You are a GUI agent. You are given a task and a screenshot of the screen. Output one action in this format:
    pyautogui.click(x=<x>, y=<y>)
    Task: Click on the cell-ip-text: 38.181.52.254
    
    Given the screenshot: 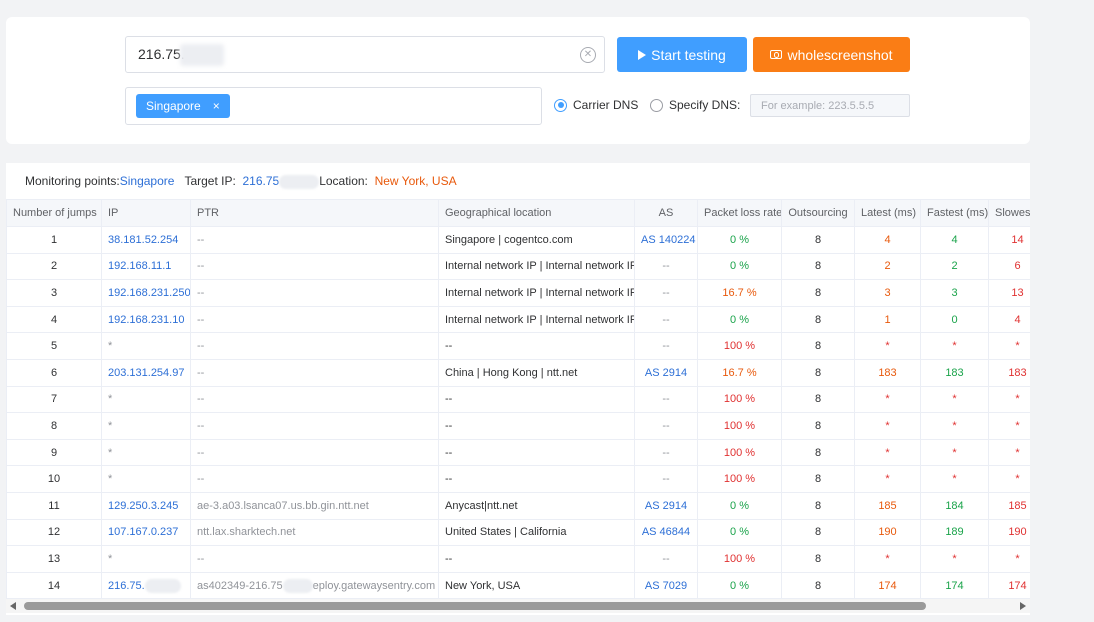 What is the action you would take?
    pyautogui.click(x=143, y=239)
    